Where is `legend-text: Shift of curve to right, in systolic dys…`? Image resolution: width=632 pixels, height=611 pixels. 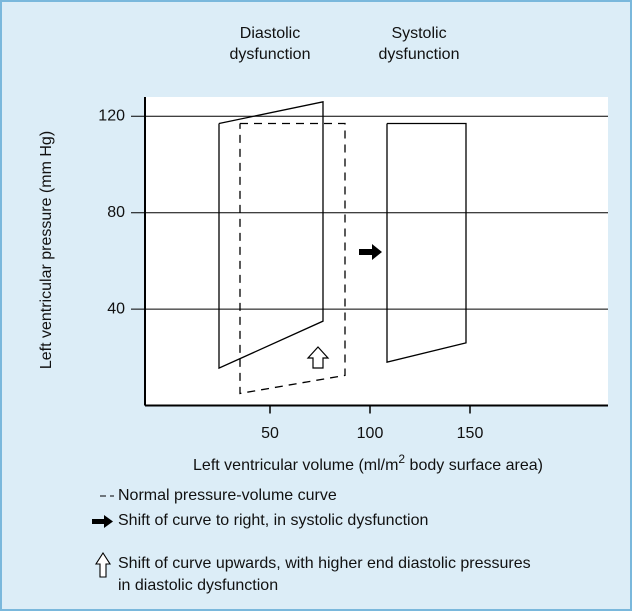 legend-text: Shift of curve to right, in systolic dys… is located at coordinates (273, 520).